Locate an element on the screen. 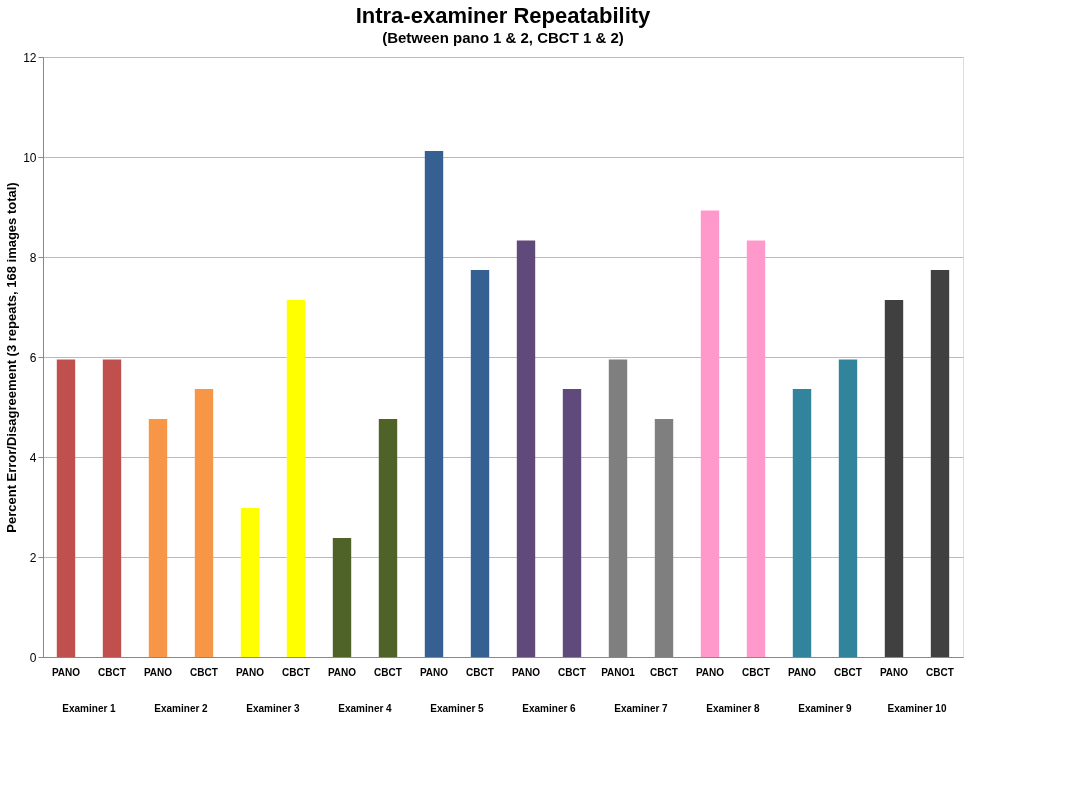 This screenshot has width=1083, height=787. y-tick-label: 6 is located at coordinates (33, 357).